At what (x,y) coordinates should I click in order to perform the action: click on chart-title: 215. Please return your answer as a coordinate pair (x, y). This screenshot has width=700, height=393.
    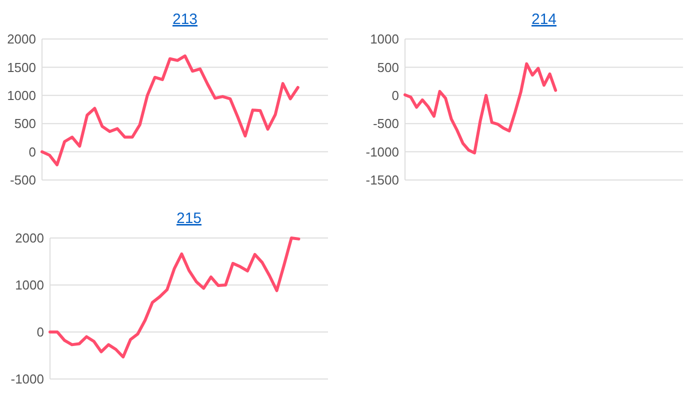
    Looking at the image, I should click on (189, 218).